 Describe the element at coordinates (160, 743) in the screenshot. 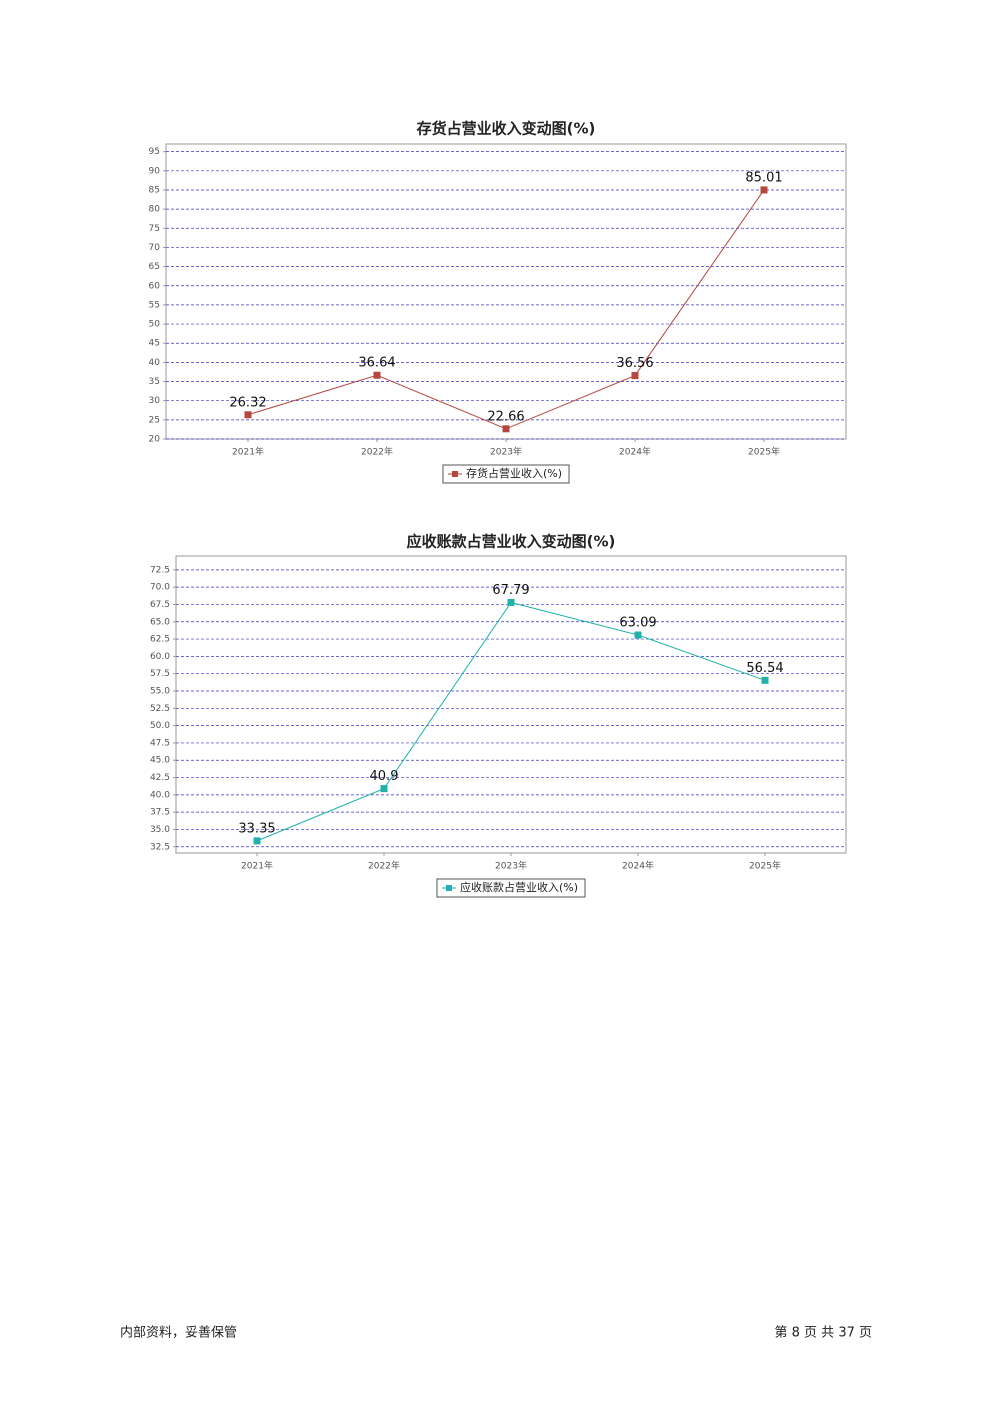

I see `y-tick-label: 47.5` at that location.